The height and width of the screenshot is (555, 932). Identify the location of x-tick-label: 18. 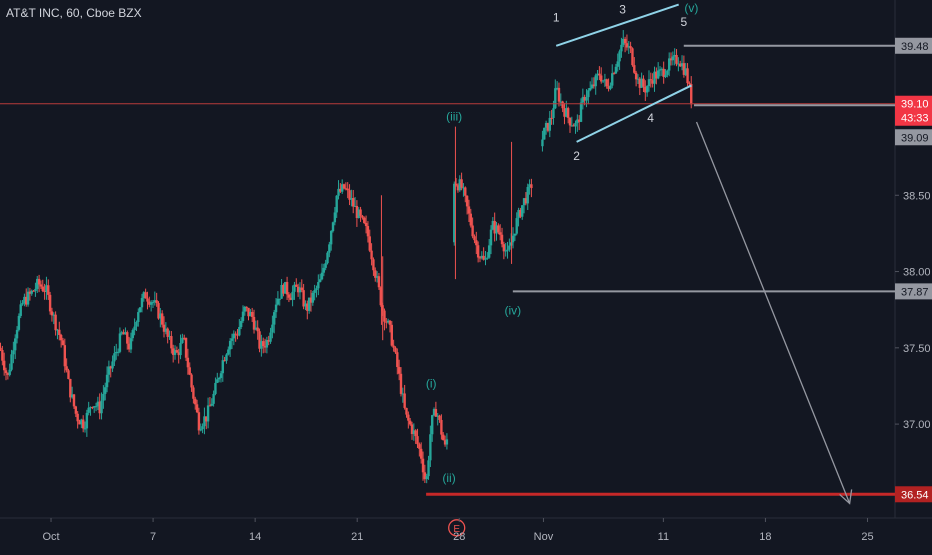
(765, 537).